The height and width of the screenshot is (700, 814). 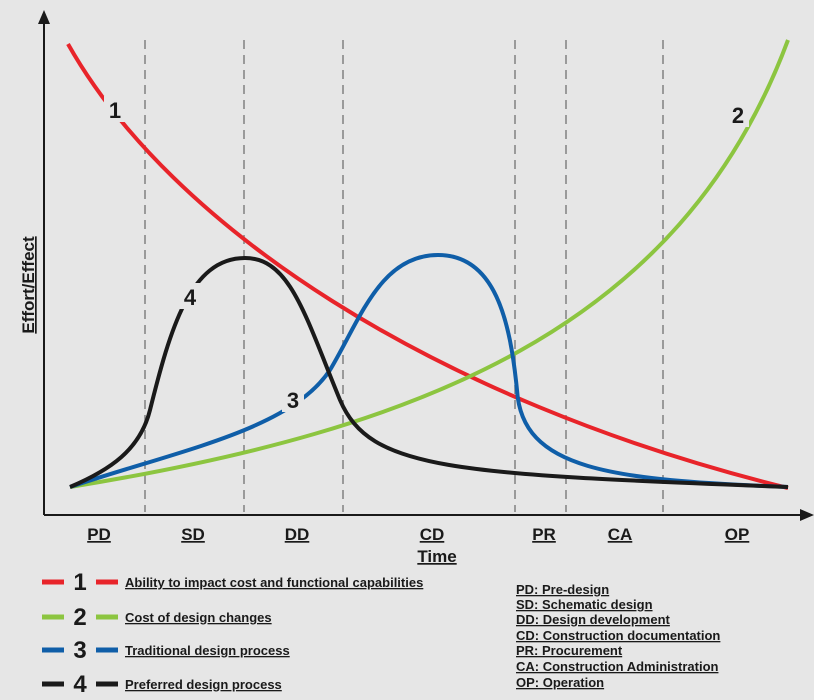 I want to click on phase-label-sd: SD, so click(x=193, y=534).